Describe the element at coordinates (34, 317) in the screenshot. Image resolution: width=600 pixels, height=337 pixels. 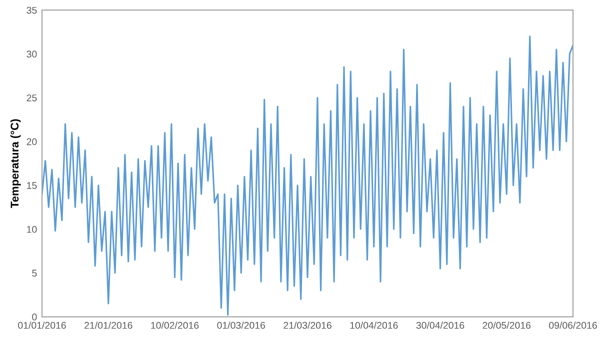
I see `y-tick-label: 0` at that location.